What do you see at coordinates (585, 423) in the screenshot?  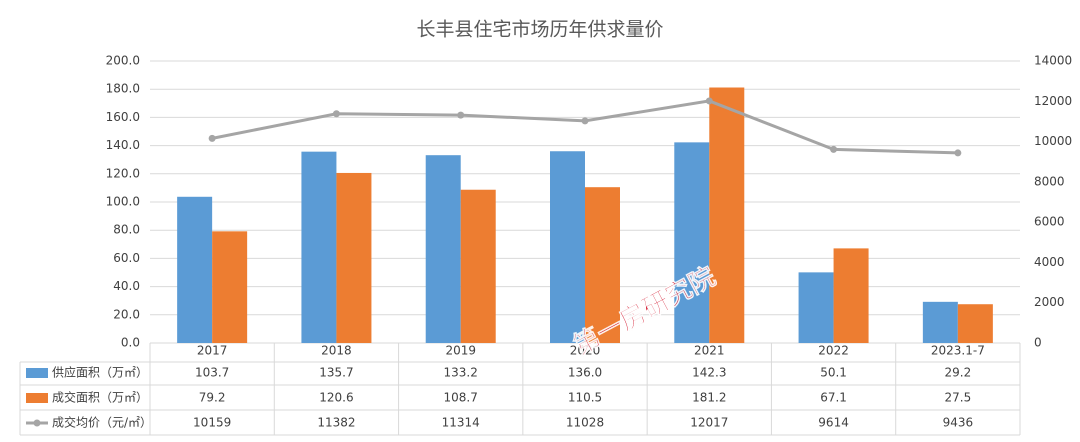 I see `table-value: 11028` at bounding box center [585, 423].